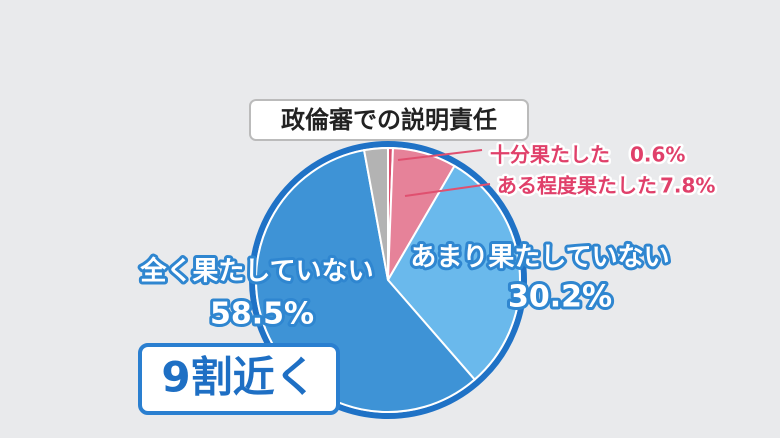 Image resolution: width=780 pixels, height=438 pixels. Describe the element at coordinates (539, 258) in the screenshot. I see `category-label: あまり果たしていない` at that location.